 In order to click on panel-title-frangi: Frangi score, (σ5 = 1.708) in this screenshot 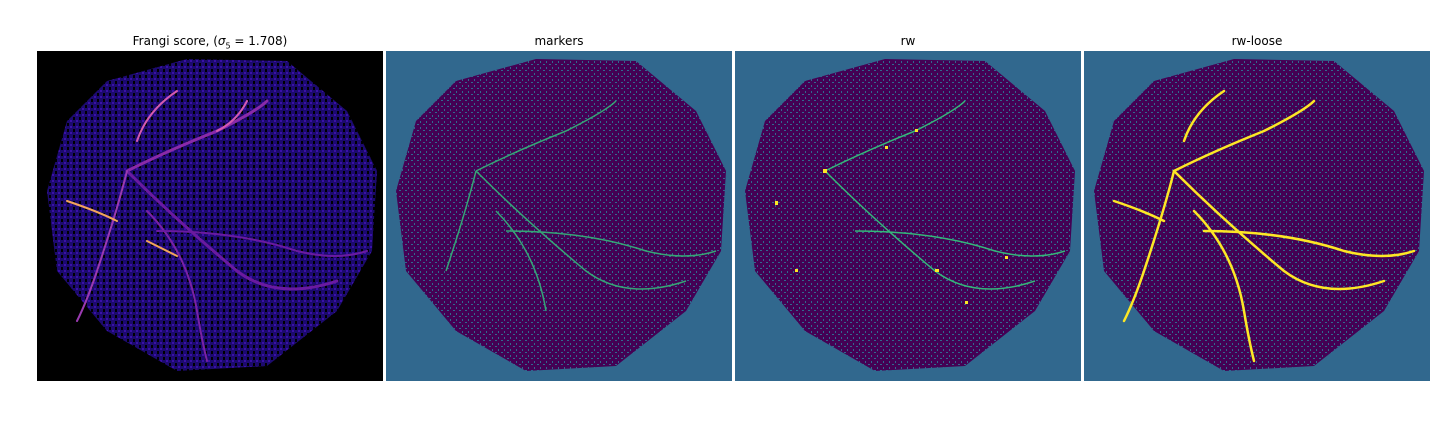, I will do `click(210, 42)`.